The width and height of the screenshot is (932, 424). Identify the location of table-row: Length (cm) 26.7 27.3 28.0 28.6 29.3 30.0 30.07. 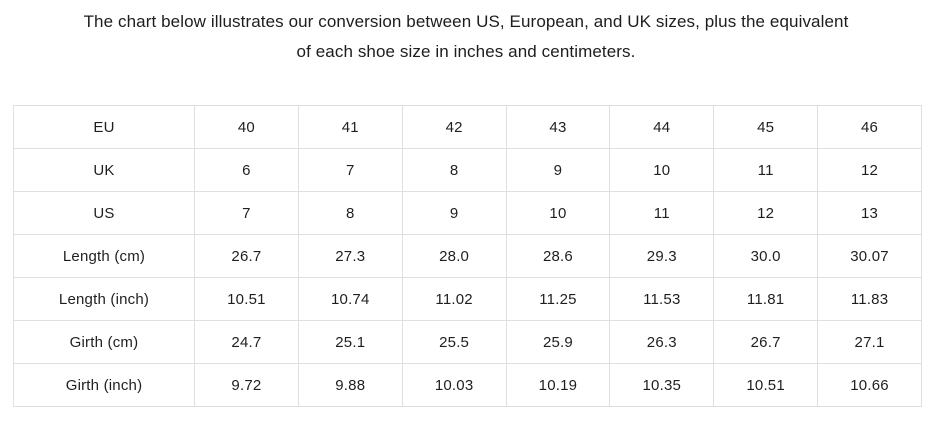
(467, 256).